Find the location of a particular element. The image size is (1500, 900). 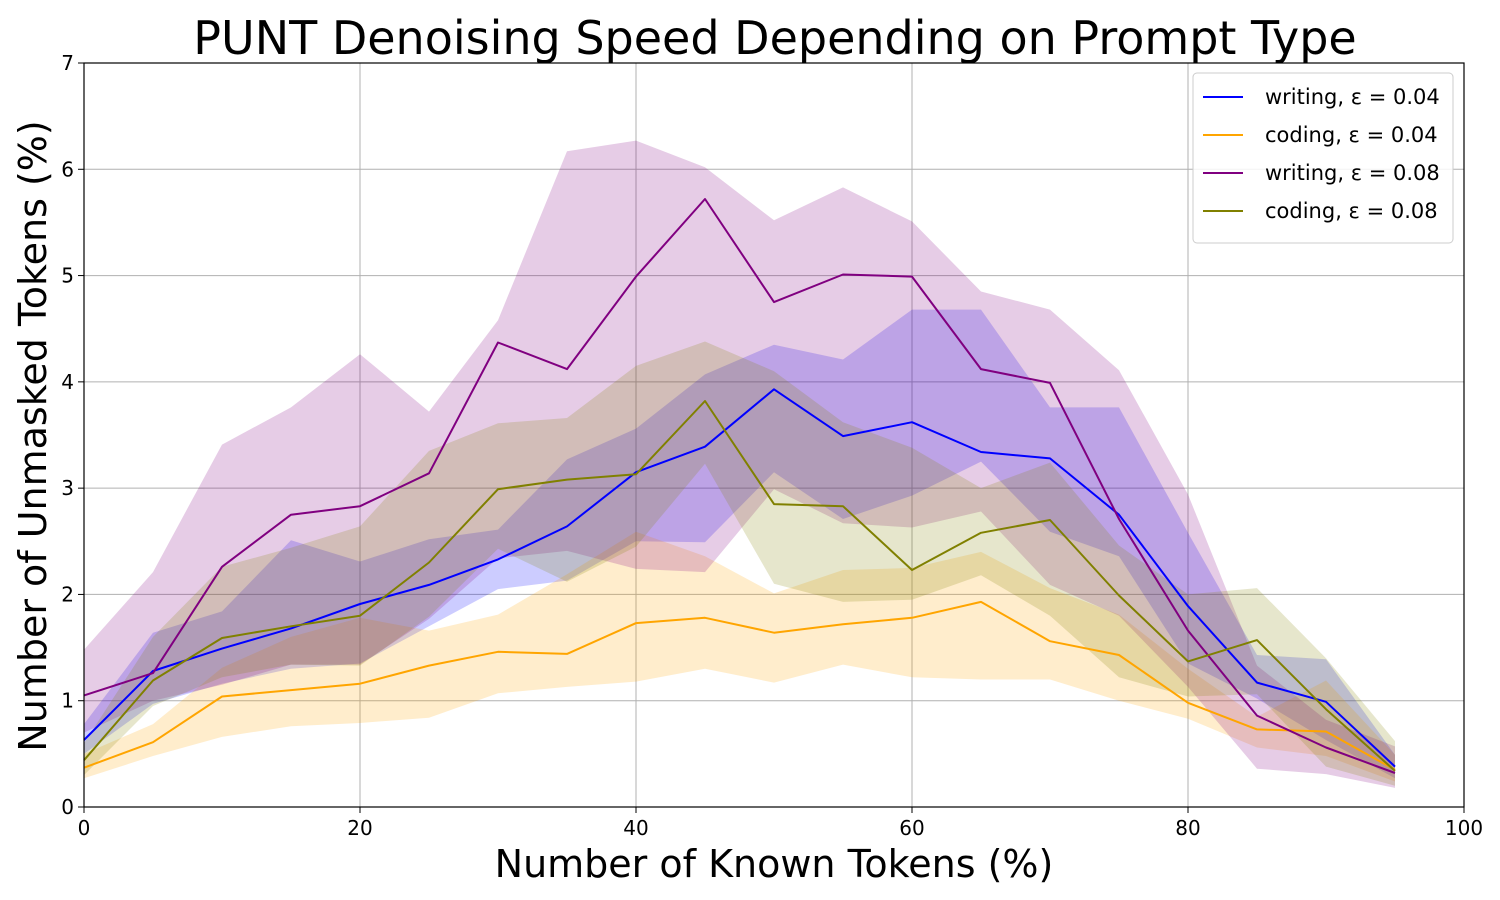

legend-label: writing, ε = 0.04 is located at coordinates (1352, 97).